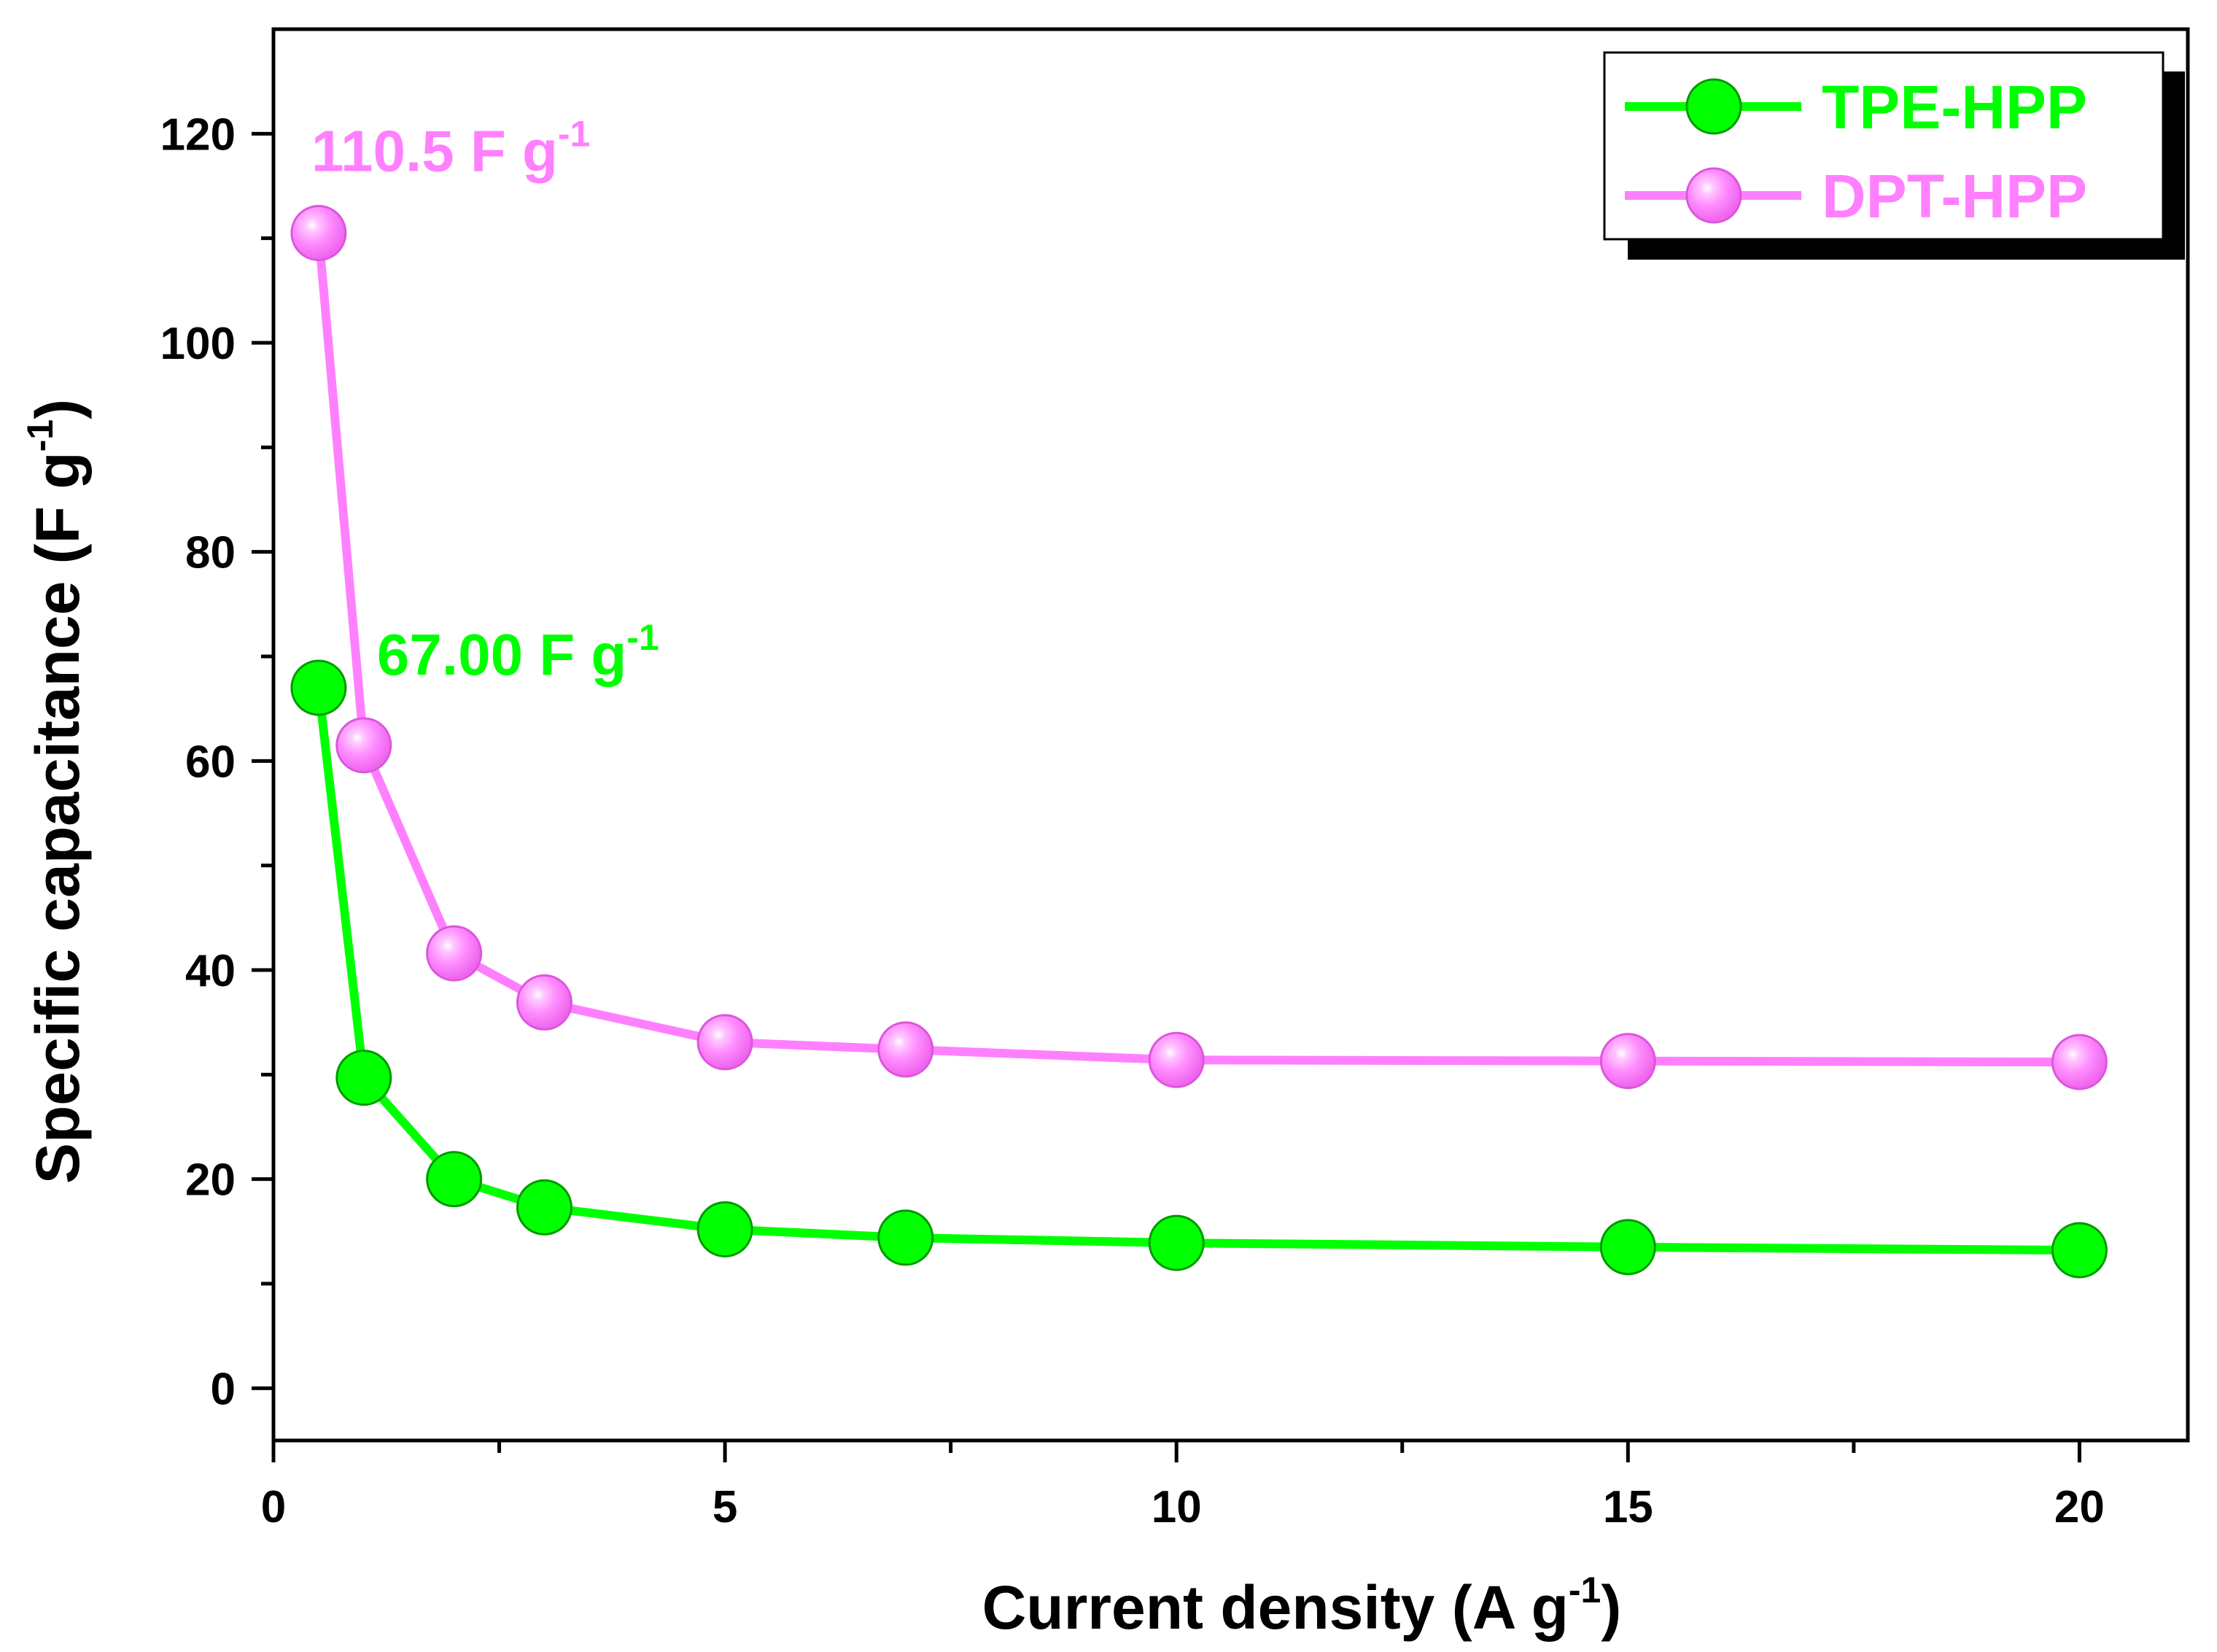 This screenshot has height=1652, width=2217. What do you see at coordinates (40, 435) in the screenshot?
I see `y-axis-title-sup: -1` at bounding box center [40, 435].